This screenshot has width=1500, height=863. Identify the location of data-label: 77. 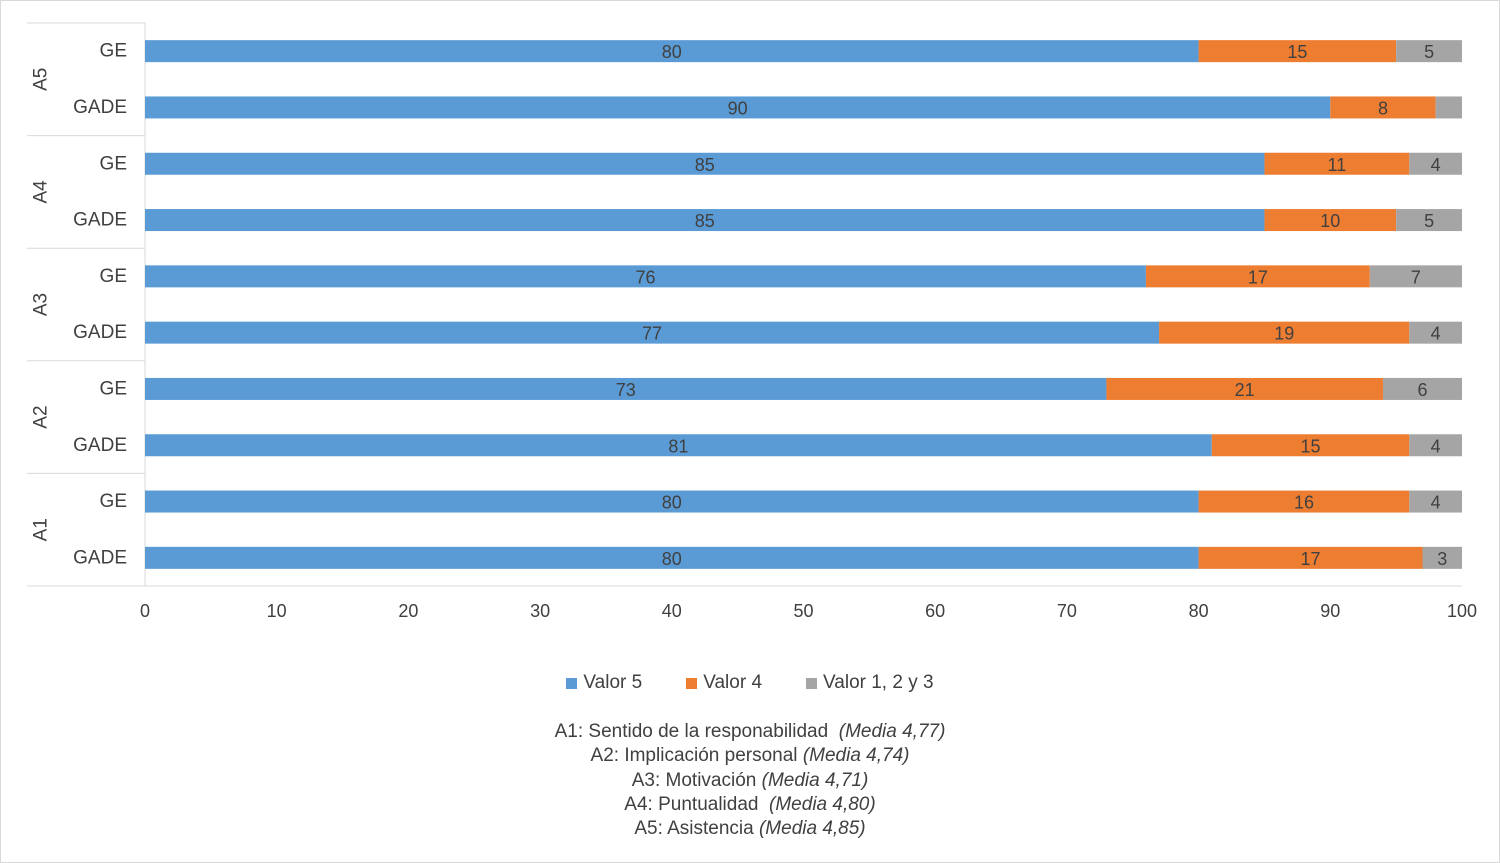
(652, 334).